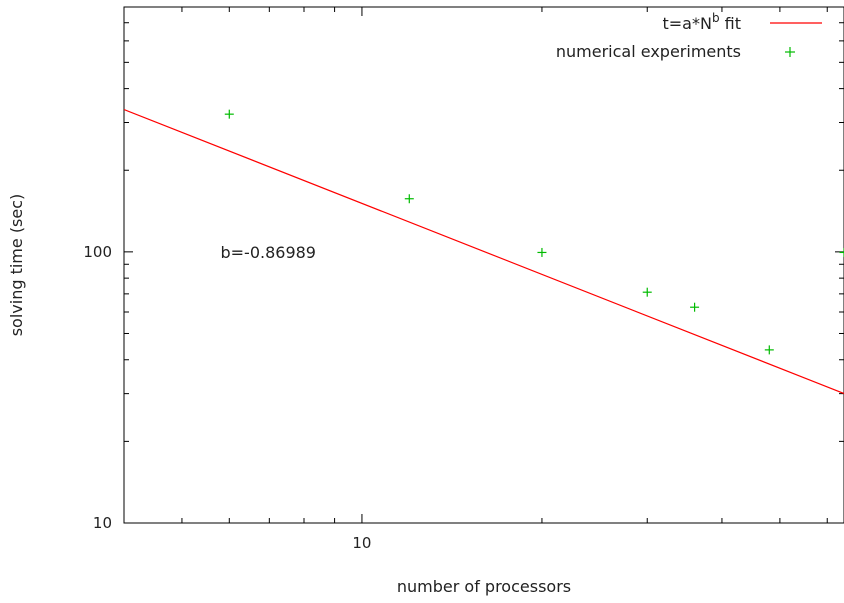 The width and height of the screenshot is (844, 603). Describe the element at coordinates (16, 265) in the screenshot. I see `y-axis-label: solving time (sec)` at that location.